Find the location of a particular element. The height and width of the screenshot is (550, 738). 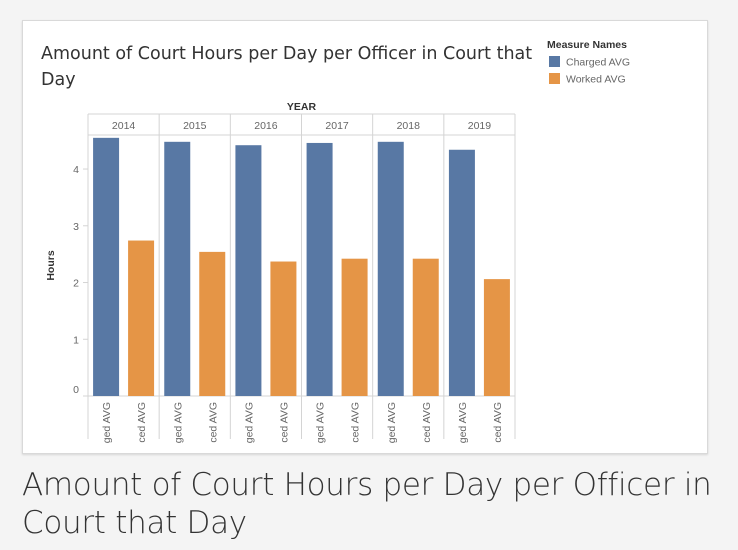

x-tick-label-2015-1: ged AVG is located at coordinates (178, 422).